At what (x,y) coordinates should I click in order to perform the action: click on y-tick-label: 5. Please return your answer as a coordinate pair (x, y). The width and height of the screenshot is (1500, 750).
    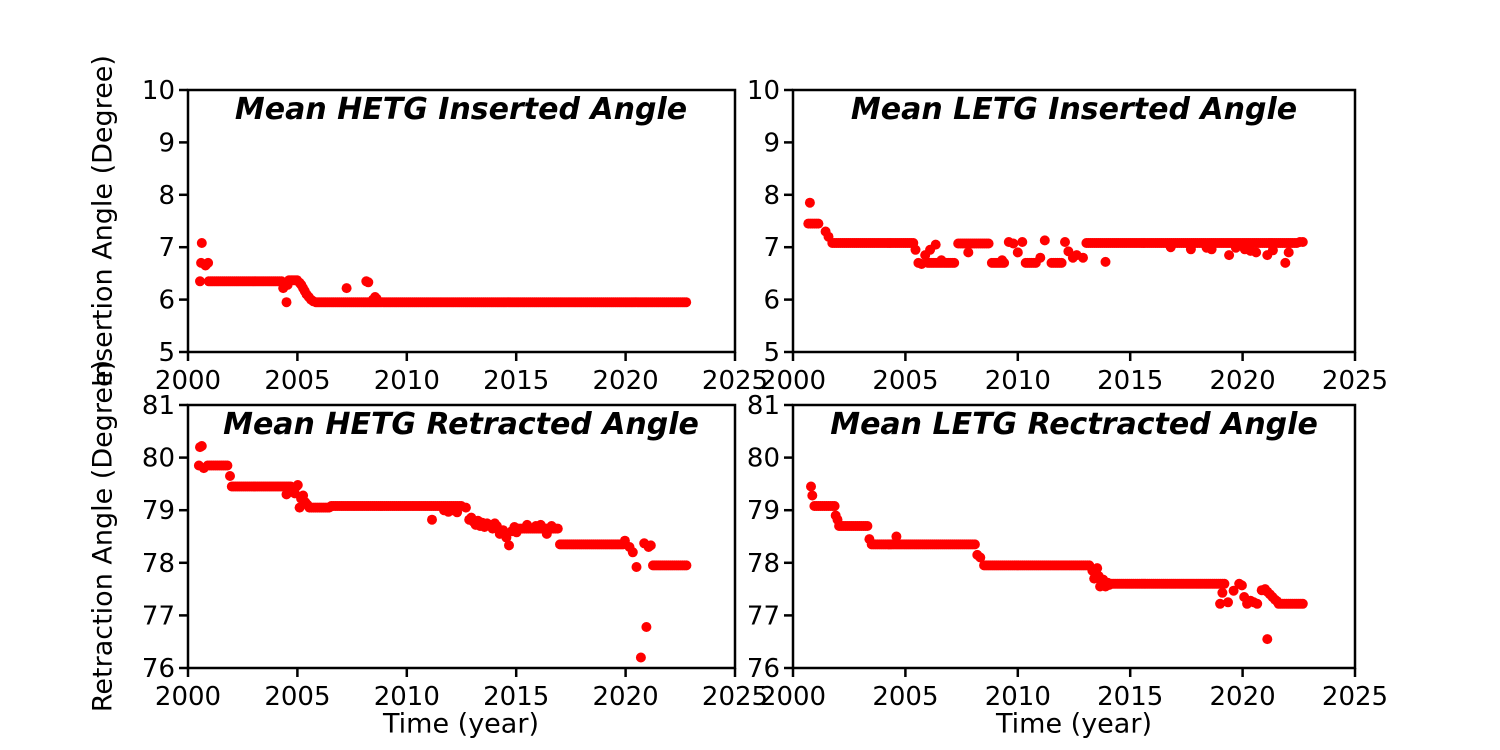
    Looking at the image, I should click on (771, 353).